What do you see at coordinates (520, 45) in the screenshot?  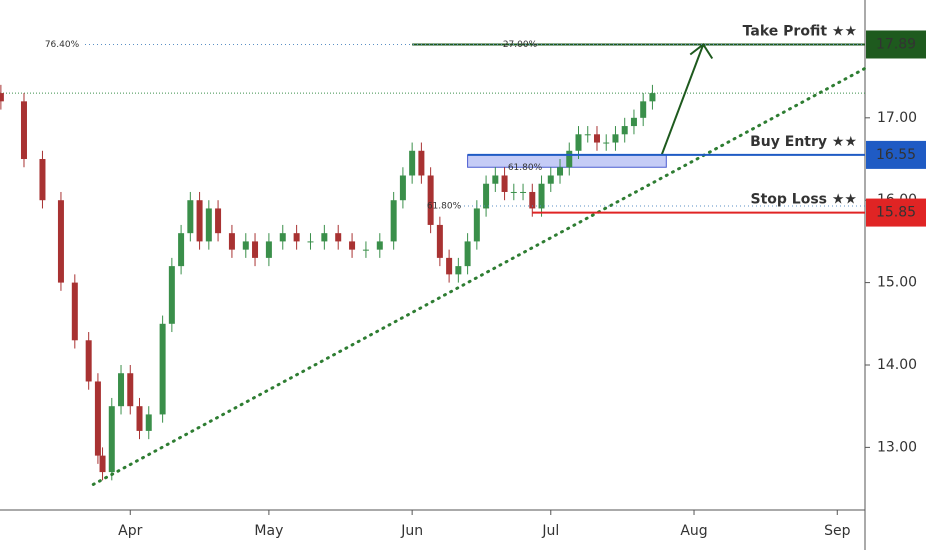 I see `fib-label: 27.00%` at bounding box center [520, 45].